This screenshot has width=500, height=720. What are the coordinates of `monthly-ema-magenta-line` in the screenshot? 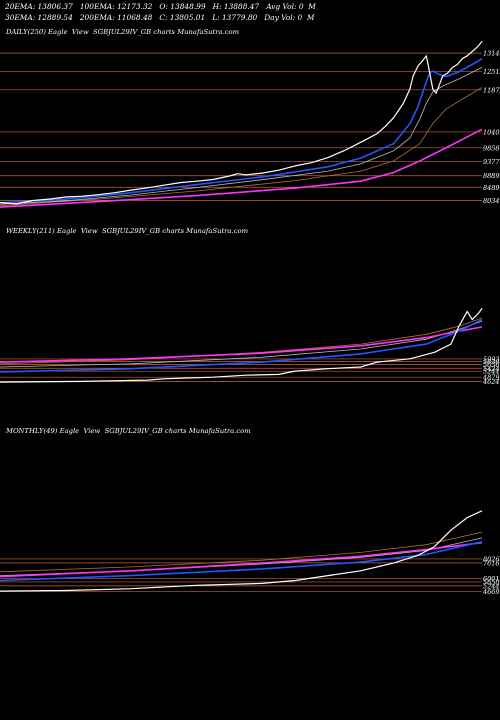 It's located at (241, 559).